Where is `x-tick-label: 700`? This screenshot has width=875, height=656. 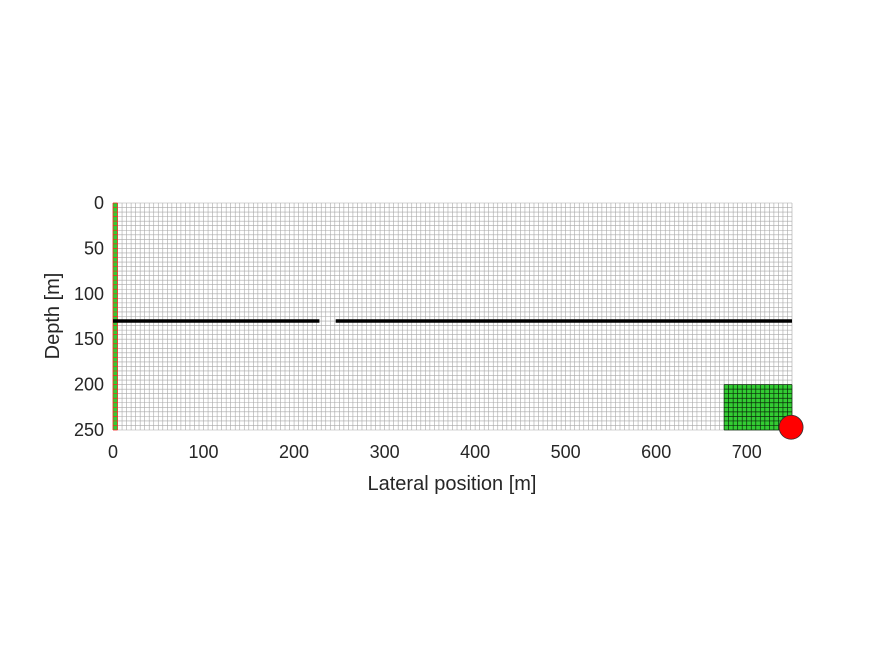
x-tick-label: 700 is located at coordinates (747, 452).